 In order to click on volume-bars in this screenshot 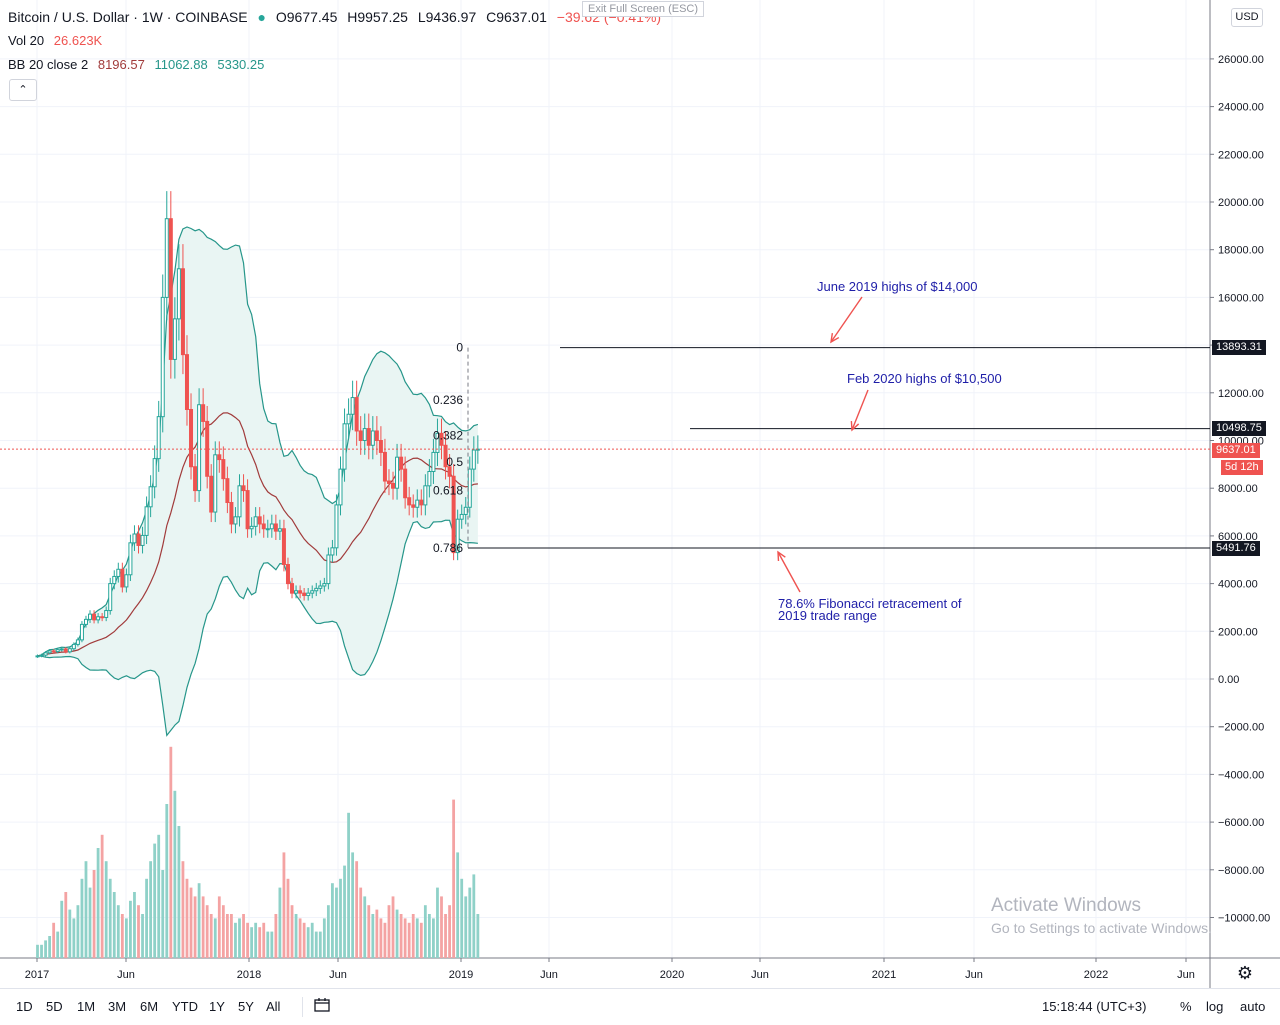, I will do `click(258, 852)`.